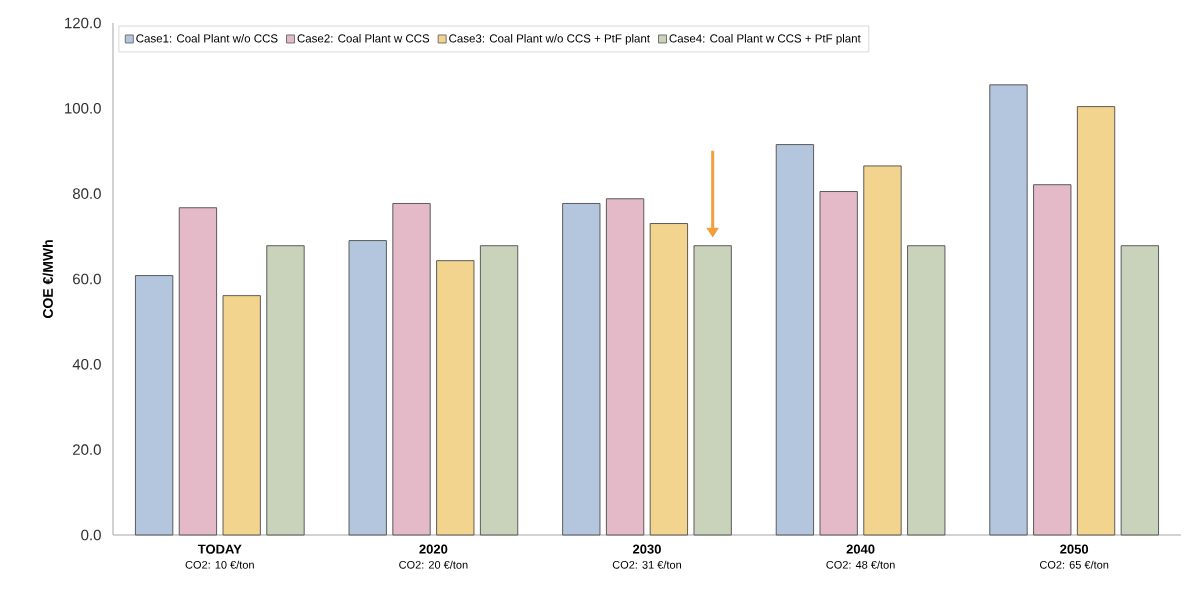 The height and width of the screenshot is (594, 1203). What do you see at coordinates (363, 38) in the screenshot?
I see `legend-label: Case2: Coal Plant w CCS` at bounding box center [363, 38].